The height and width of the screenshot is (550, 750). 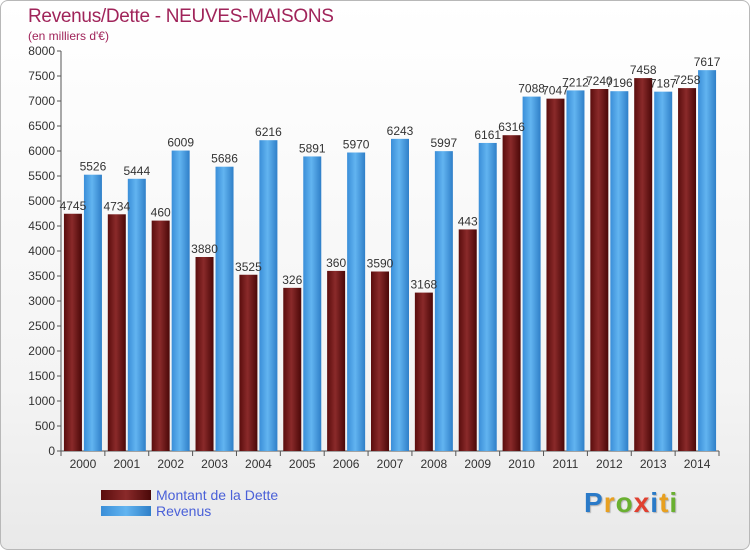 What do you see at coordinates (41, 276) in the screenshot?
I see `y-tick-label: 3500` at bounding box center [41, 276].